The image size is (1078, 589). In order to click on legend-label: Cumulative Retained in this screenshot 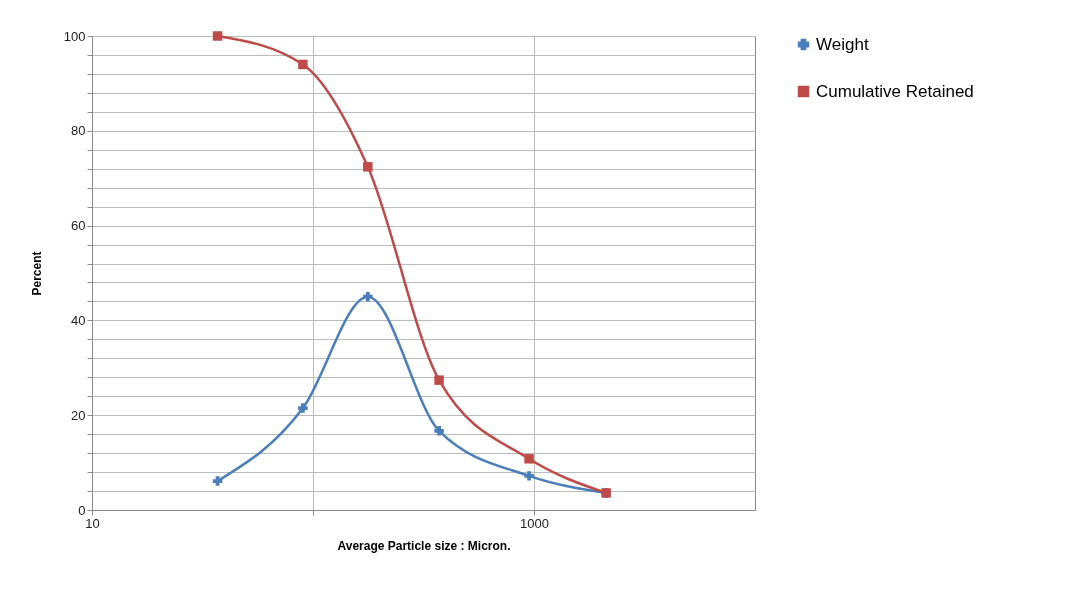, I will do `click(895, 91)`.